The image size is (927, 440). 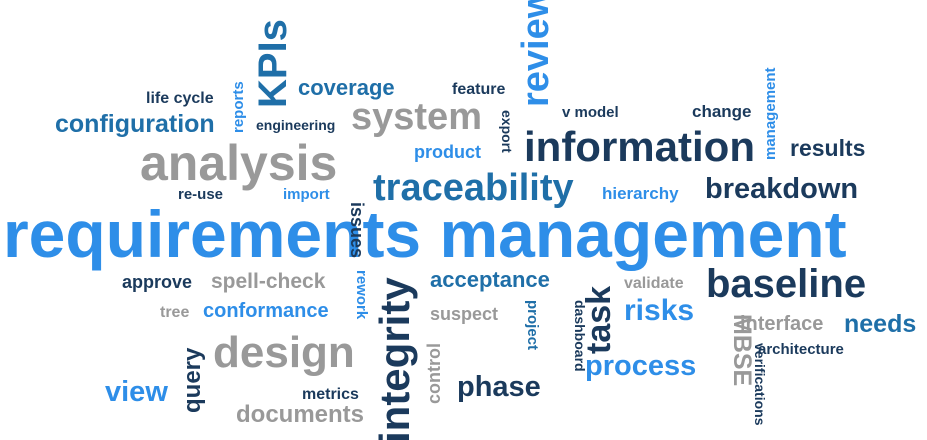 What do you see at coordinates (266, 311) in the screenshot?
I see `word-conformance: conformance` at bounding box center [266, 311].